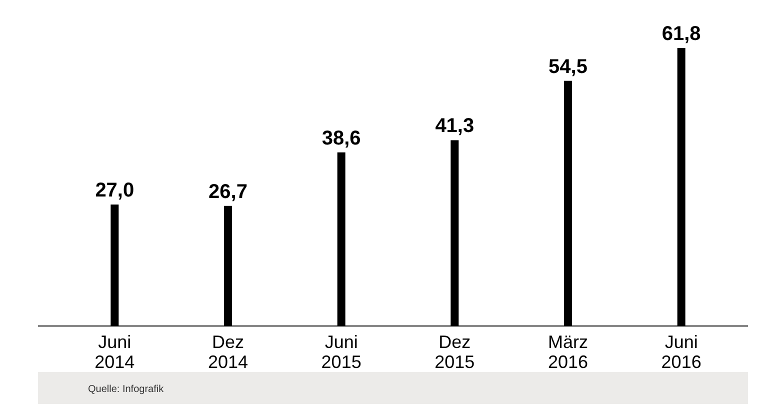  Describe the element at coordinates (681, 34) in the screenshot. I see `data-label: 61,8` at that location.